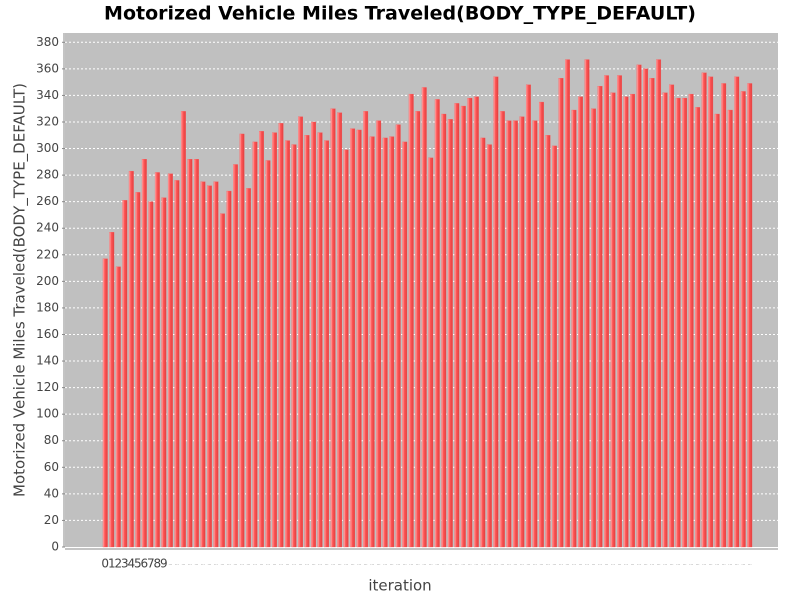 Image resolution: width=800 pixels, height=600 pixels. What do you see at coordinates (47, 95) in the screenshot?
I see `y-tick-label: 340` at bounding box center [47, 95].